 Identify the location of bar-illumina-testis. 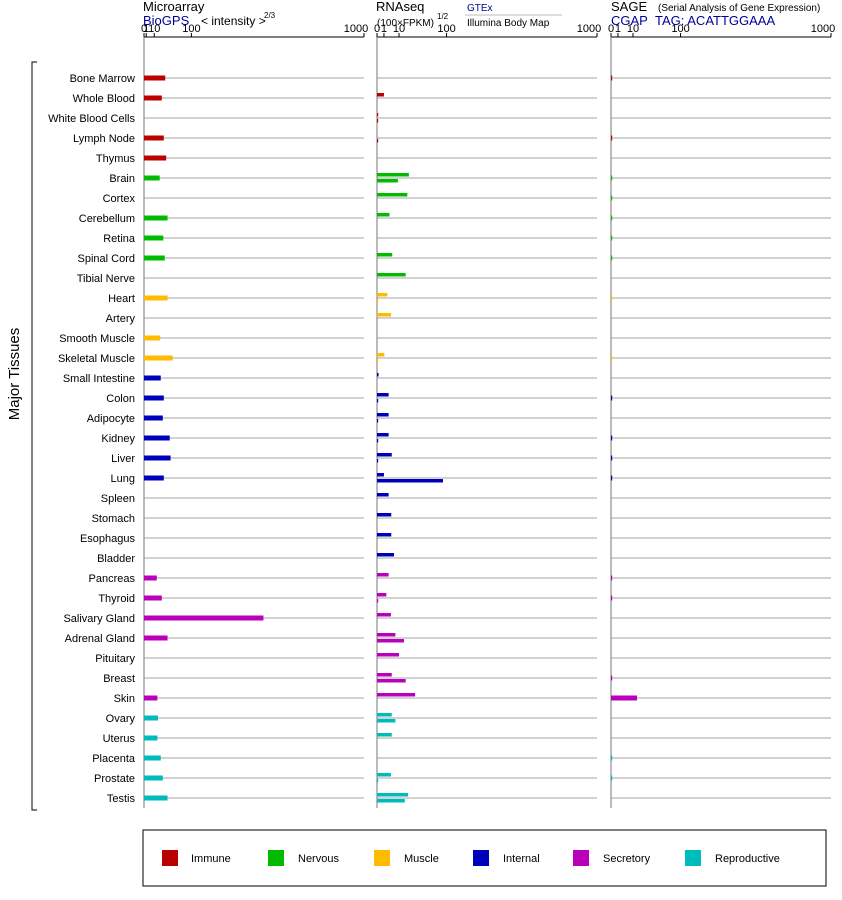
(391, 801).